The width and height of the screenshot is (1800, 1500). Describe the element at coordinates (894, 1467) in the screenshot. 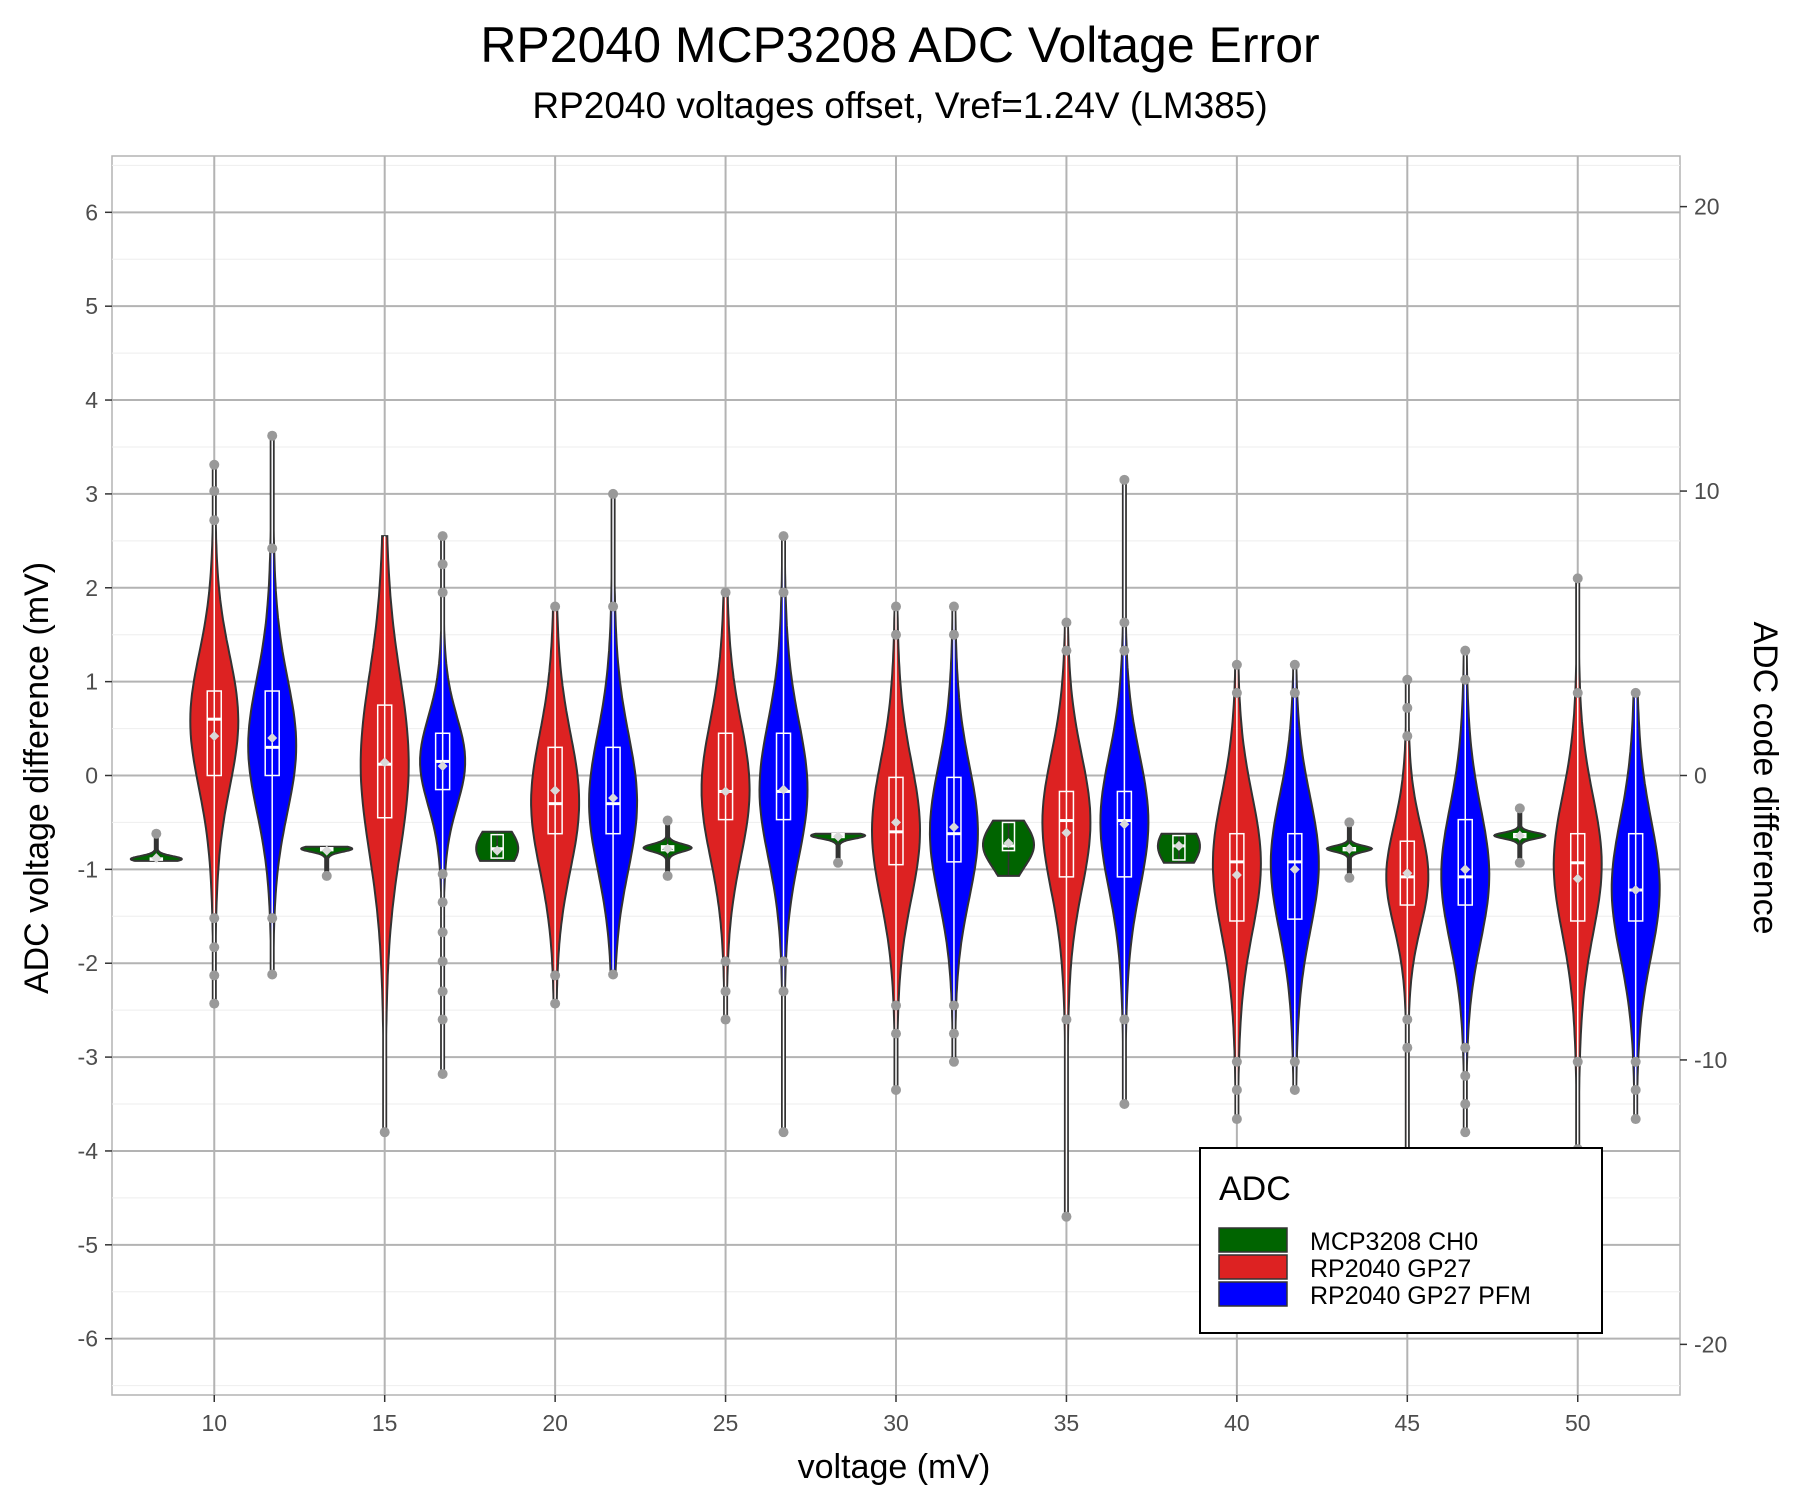

I see `x-axis-title: voltage (mV)` at that location.